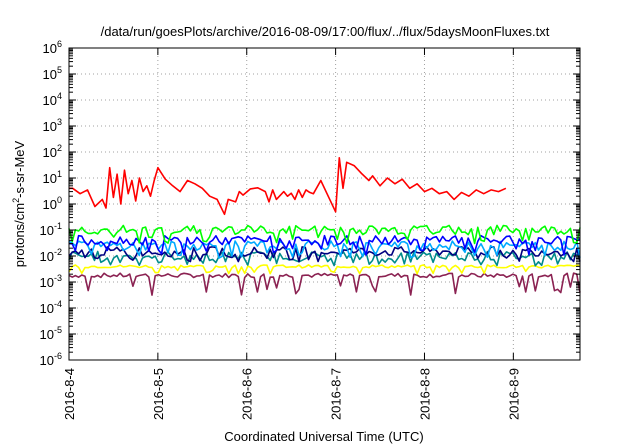 This screenshot has height=448, width=640. Describe the element at coordinates (52, 203) in the screenshot. I see `y-tick-label: 10⁰` at that location.